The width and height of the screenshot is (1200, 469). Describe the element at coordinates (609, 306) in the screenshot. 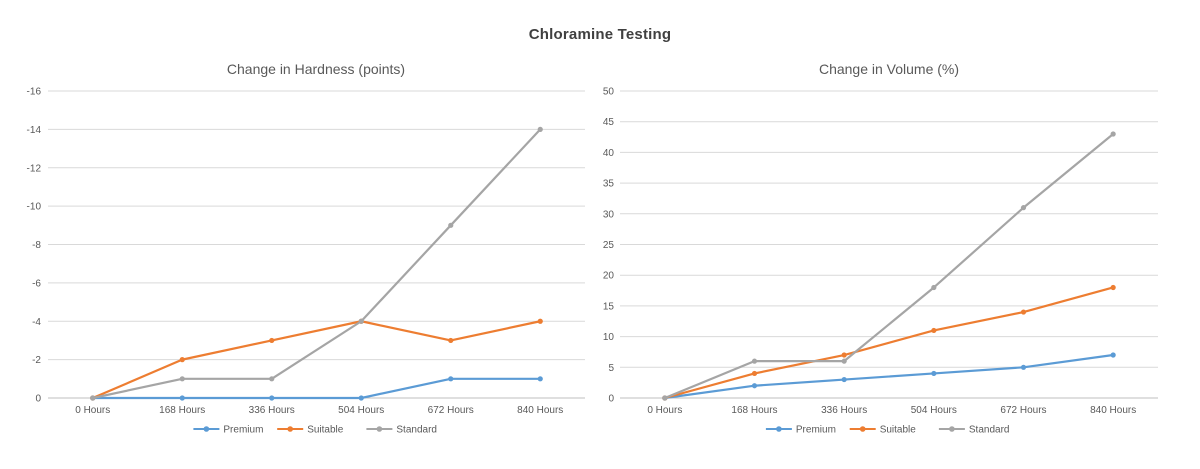

I see `y-tick-label: 15` at that location.